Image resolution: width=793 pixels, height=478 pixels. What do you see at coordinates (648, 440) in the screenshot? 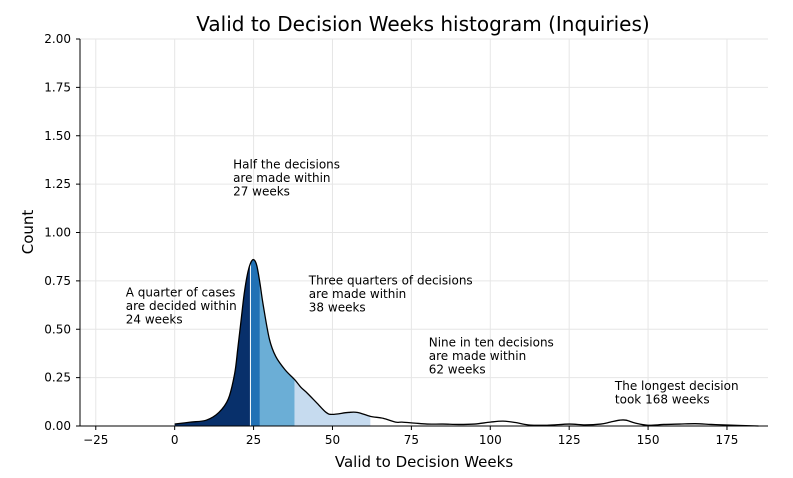
I see `x-tick-label: 150` at bounding box center [648, 440].